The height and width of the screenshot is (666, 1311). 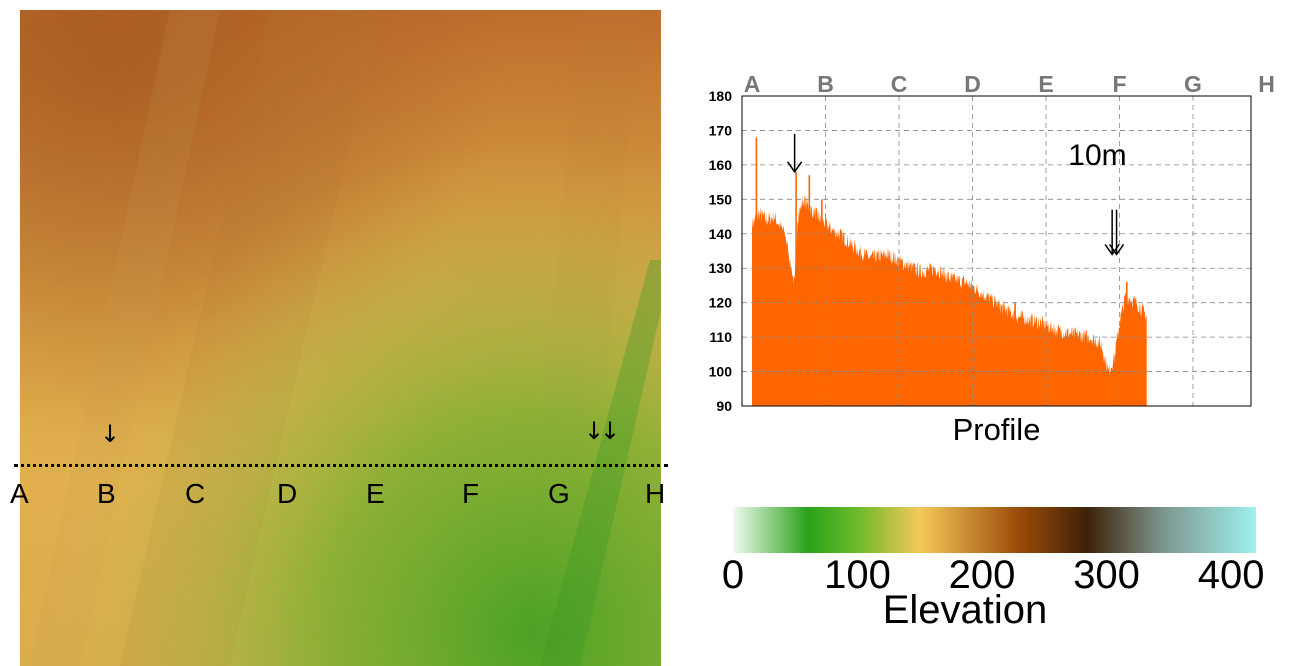 I want to click on x-tick-label-g: G, so click(x=1193, y=84).